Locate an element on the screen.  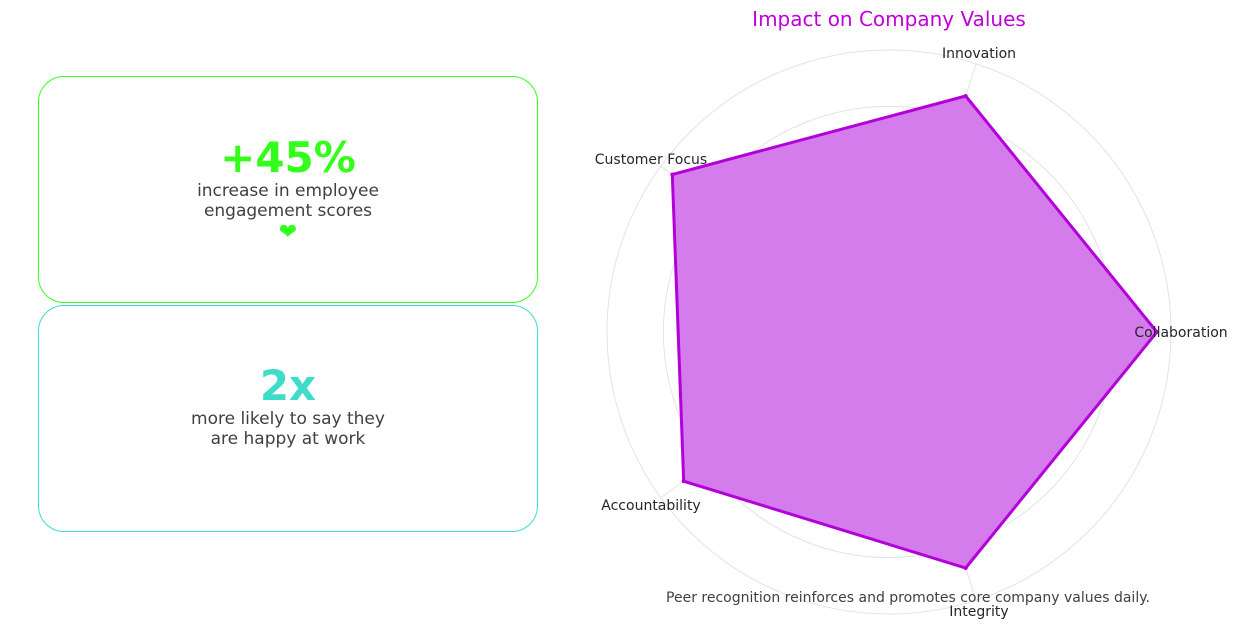
radar-point-collaboration is located at coordinates (1156, 332).